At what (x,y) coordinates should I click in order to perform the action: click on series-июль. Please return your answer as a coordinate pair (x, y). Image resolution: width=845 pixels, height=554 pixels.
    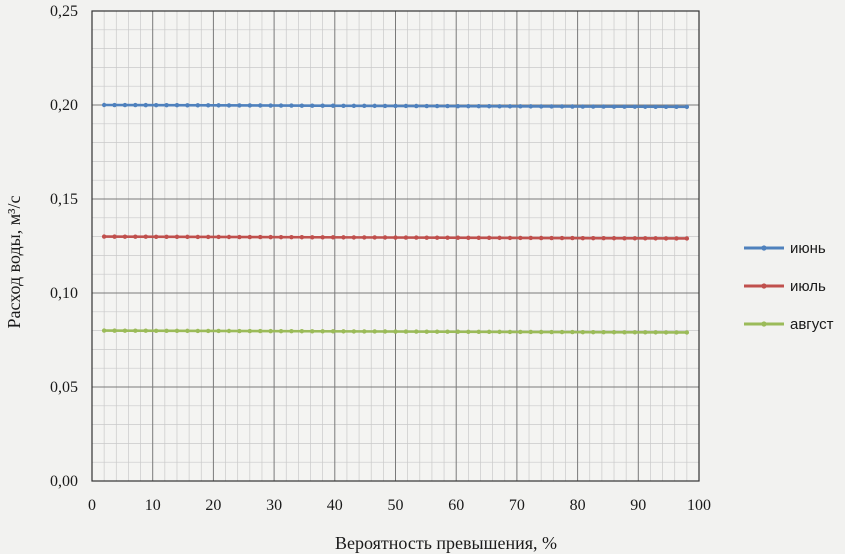
    Looking at the image, I should click on (395, 237).